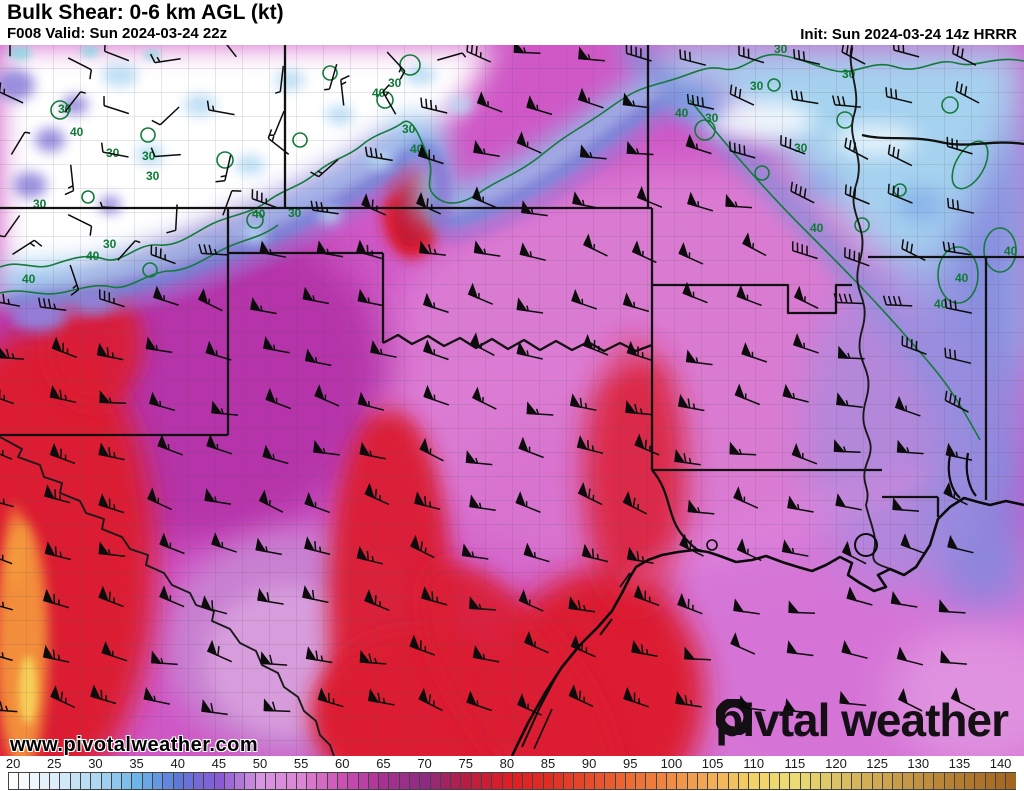  Describe the element at coordinates (734, 717) in the screenshot. I see `gear-icon` at that location.